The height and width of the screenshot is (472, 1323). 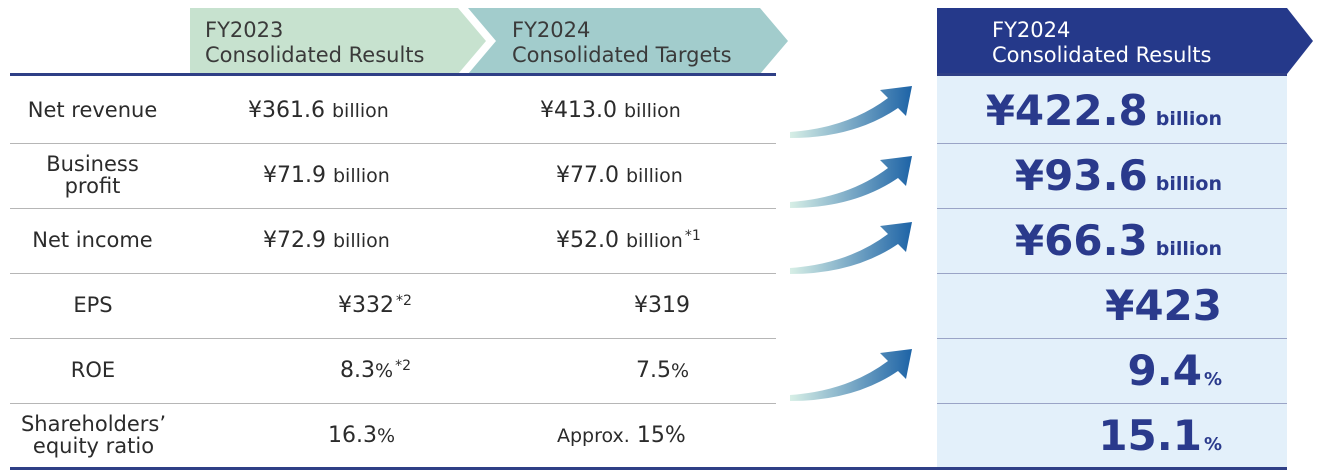 I want to click on result-equity-ratio-unit: %, so click(x=1212, y=444).